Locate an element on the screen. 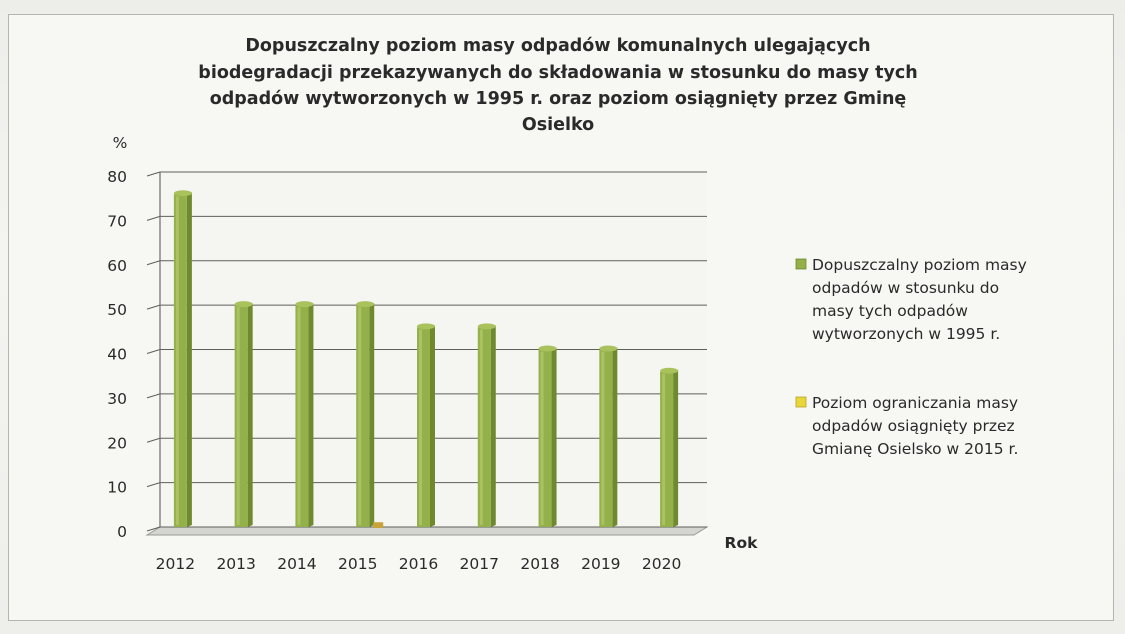 The image size is (1125, 634). y-axis-label: % is located at coordinates (120, 143).